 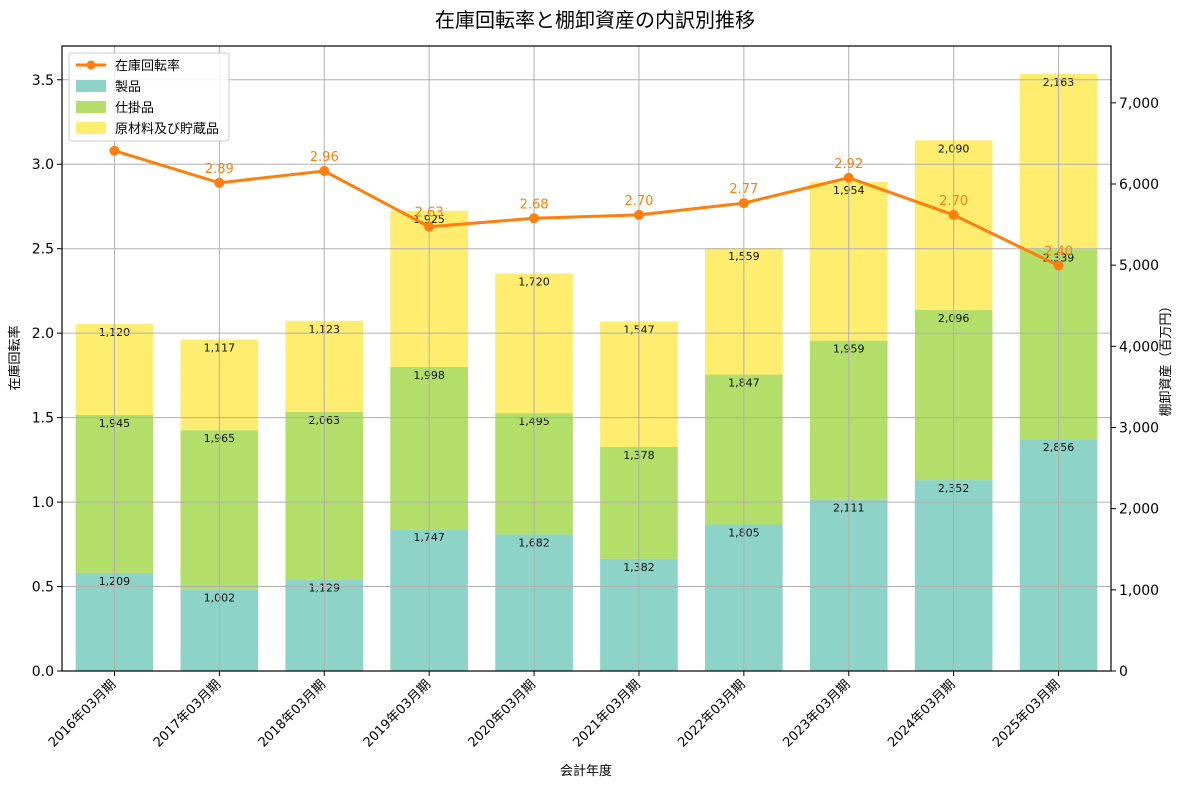 I want to click on x-tick-label: 2021年03月期, so click(x=606, y=713).